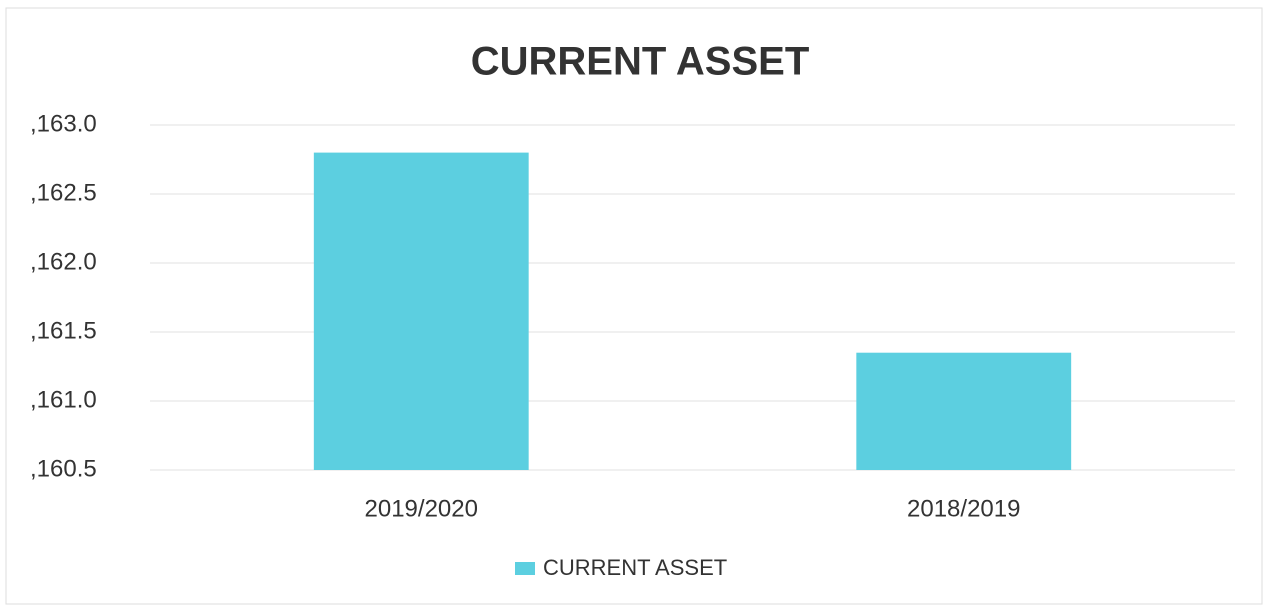  What do you see at coordinates (63, 192) in the screenshot?
I see `y-tick-label: ,162.5` at bounding box center [63, 192].